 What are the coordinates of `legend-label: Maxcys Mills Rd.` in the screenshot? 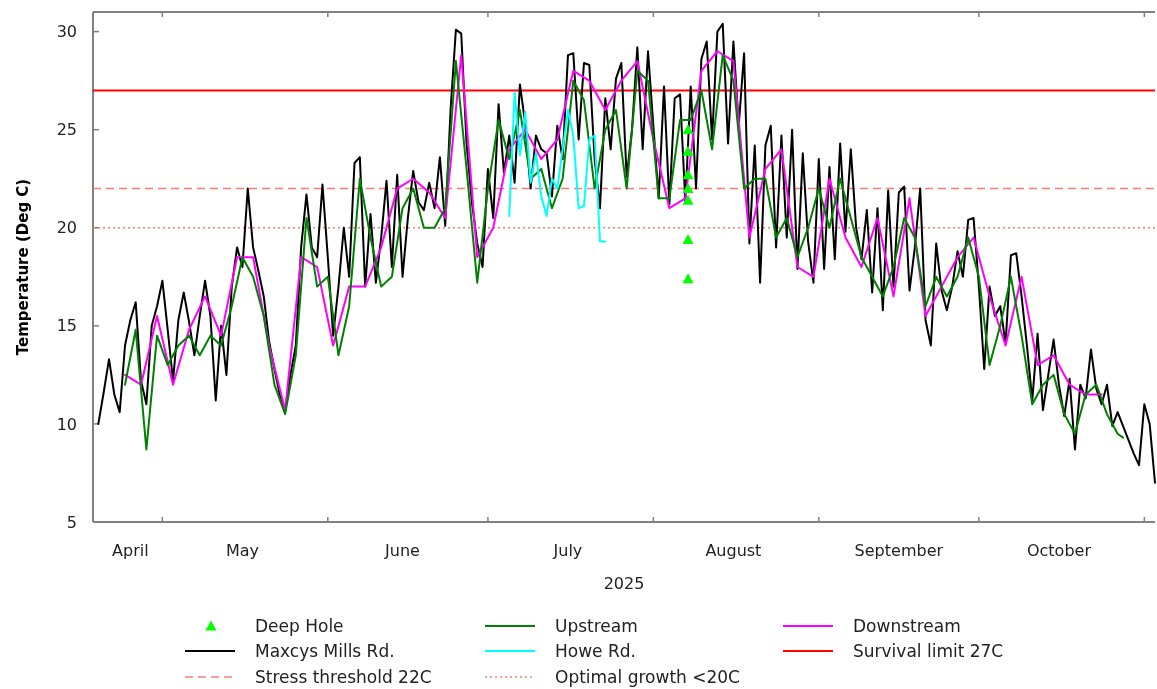 It's located at (325, 650).